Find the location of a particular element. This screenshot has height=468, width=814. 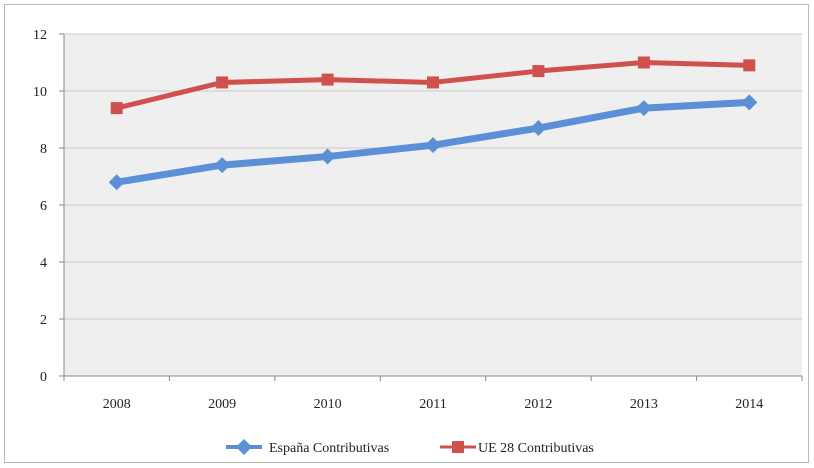

y-tick-label: 2 is located at coordinates (43, 320).